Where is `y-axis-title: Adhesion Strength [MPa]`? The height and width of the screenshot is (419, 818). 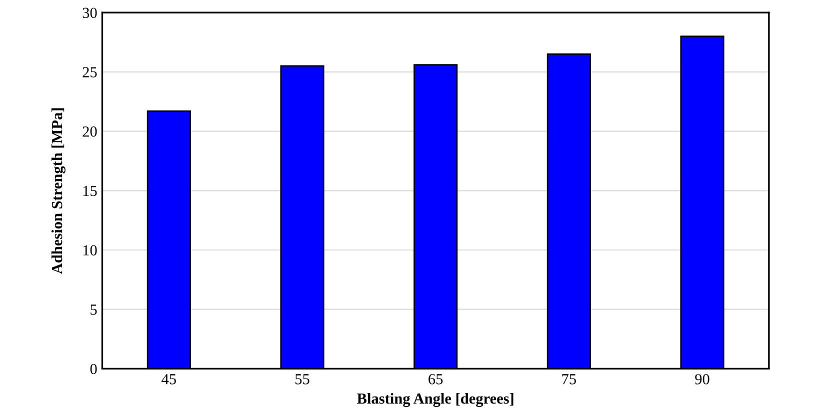 y-axis-title: Adhesion Strength [MPa] is located at coordinates (58, 191).